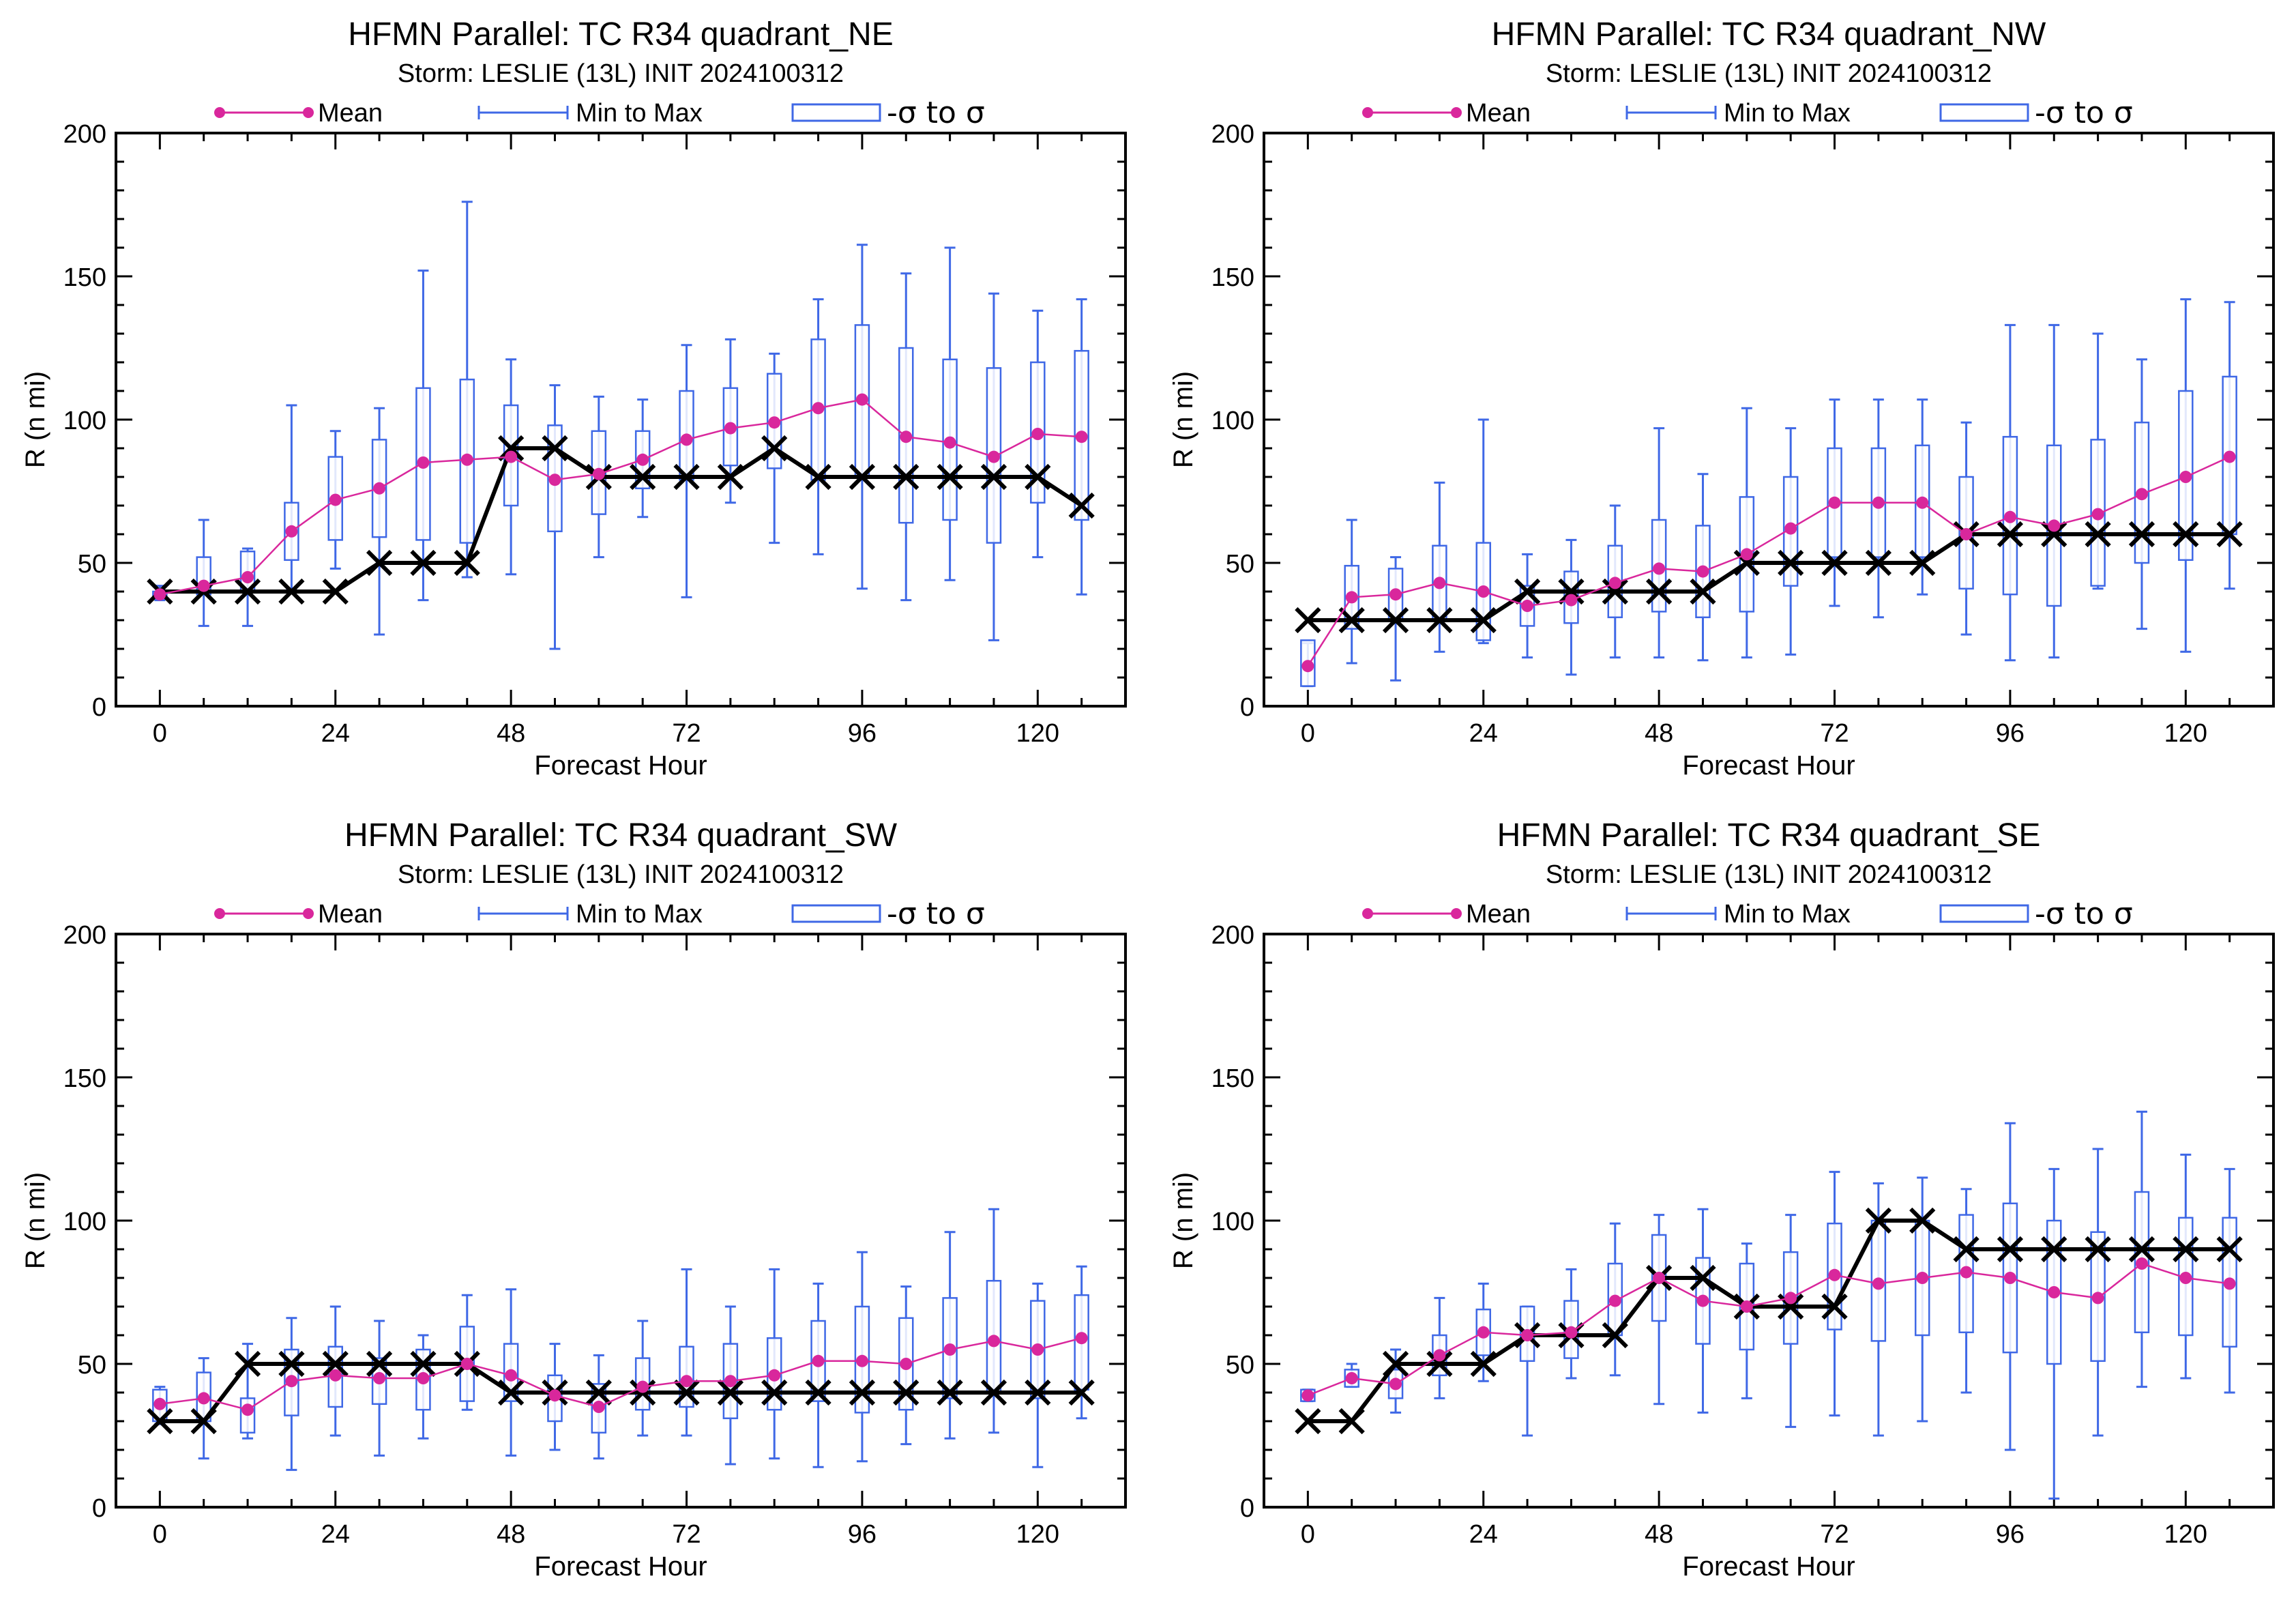 The image size is (2296, 1602). Describe the element at coordinates (336, 1534) in the screenshot. I see `x-tick-label: 24` at that location.